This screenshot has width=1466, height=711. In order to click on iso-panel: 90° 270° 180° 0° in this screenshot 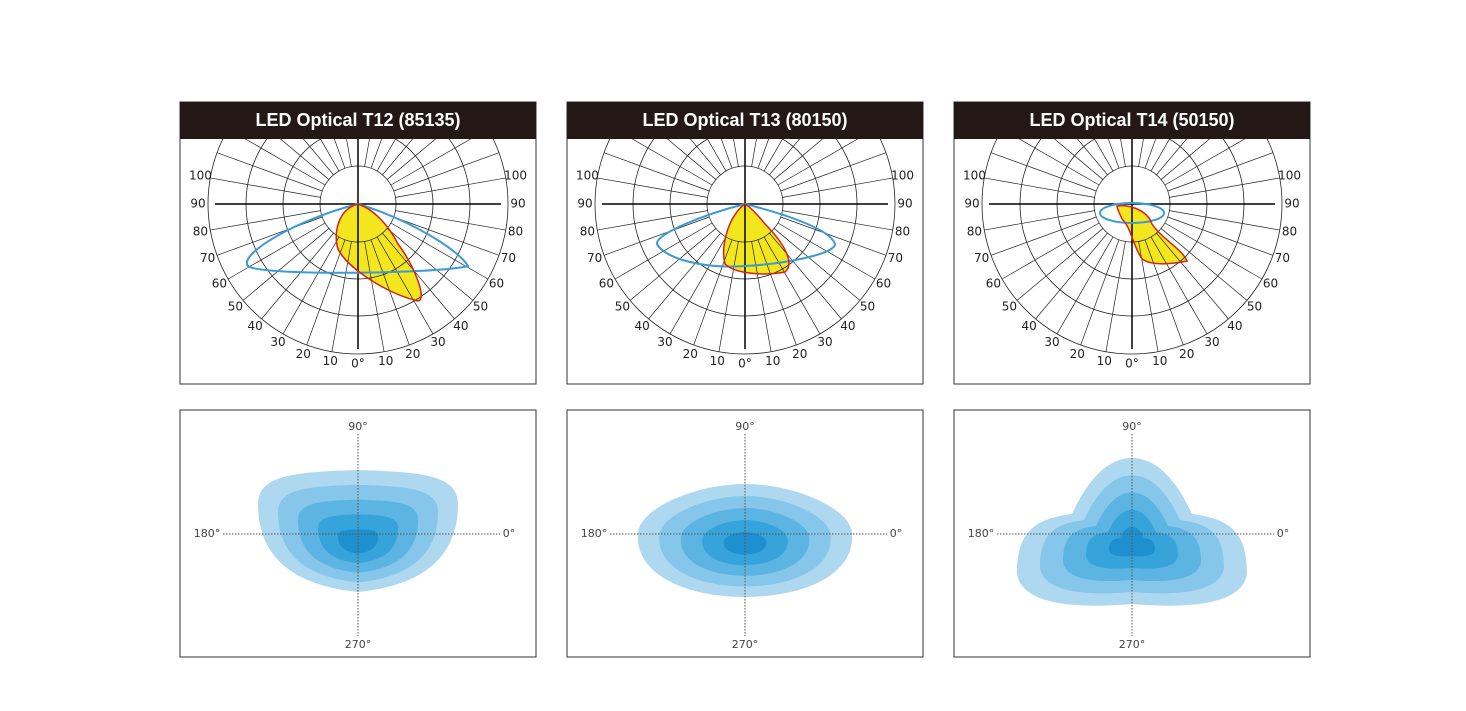, I will do `click(358, 533)`.